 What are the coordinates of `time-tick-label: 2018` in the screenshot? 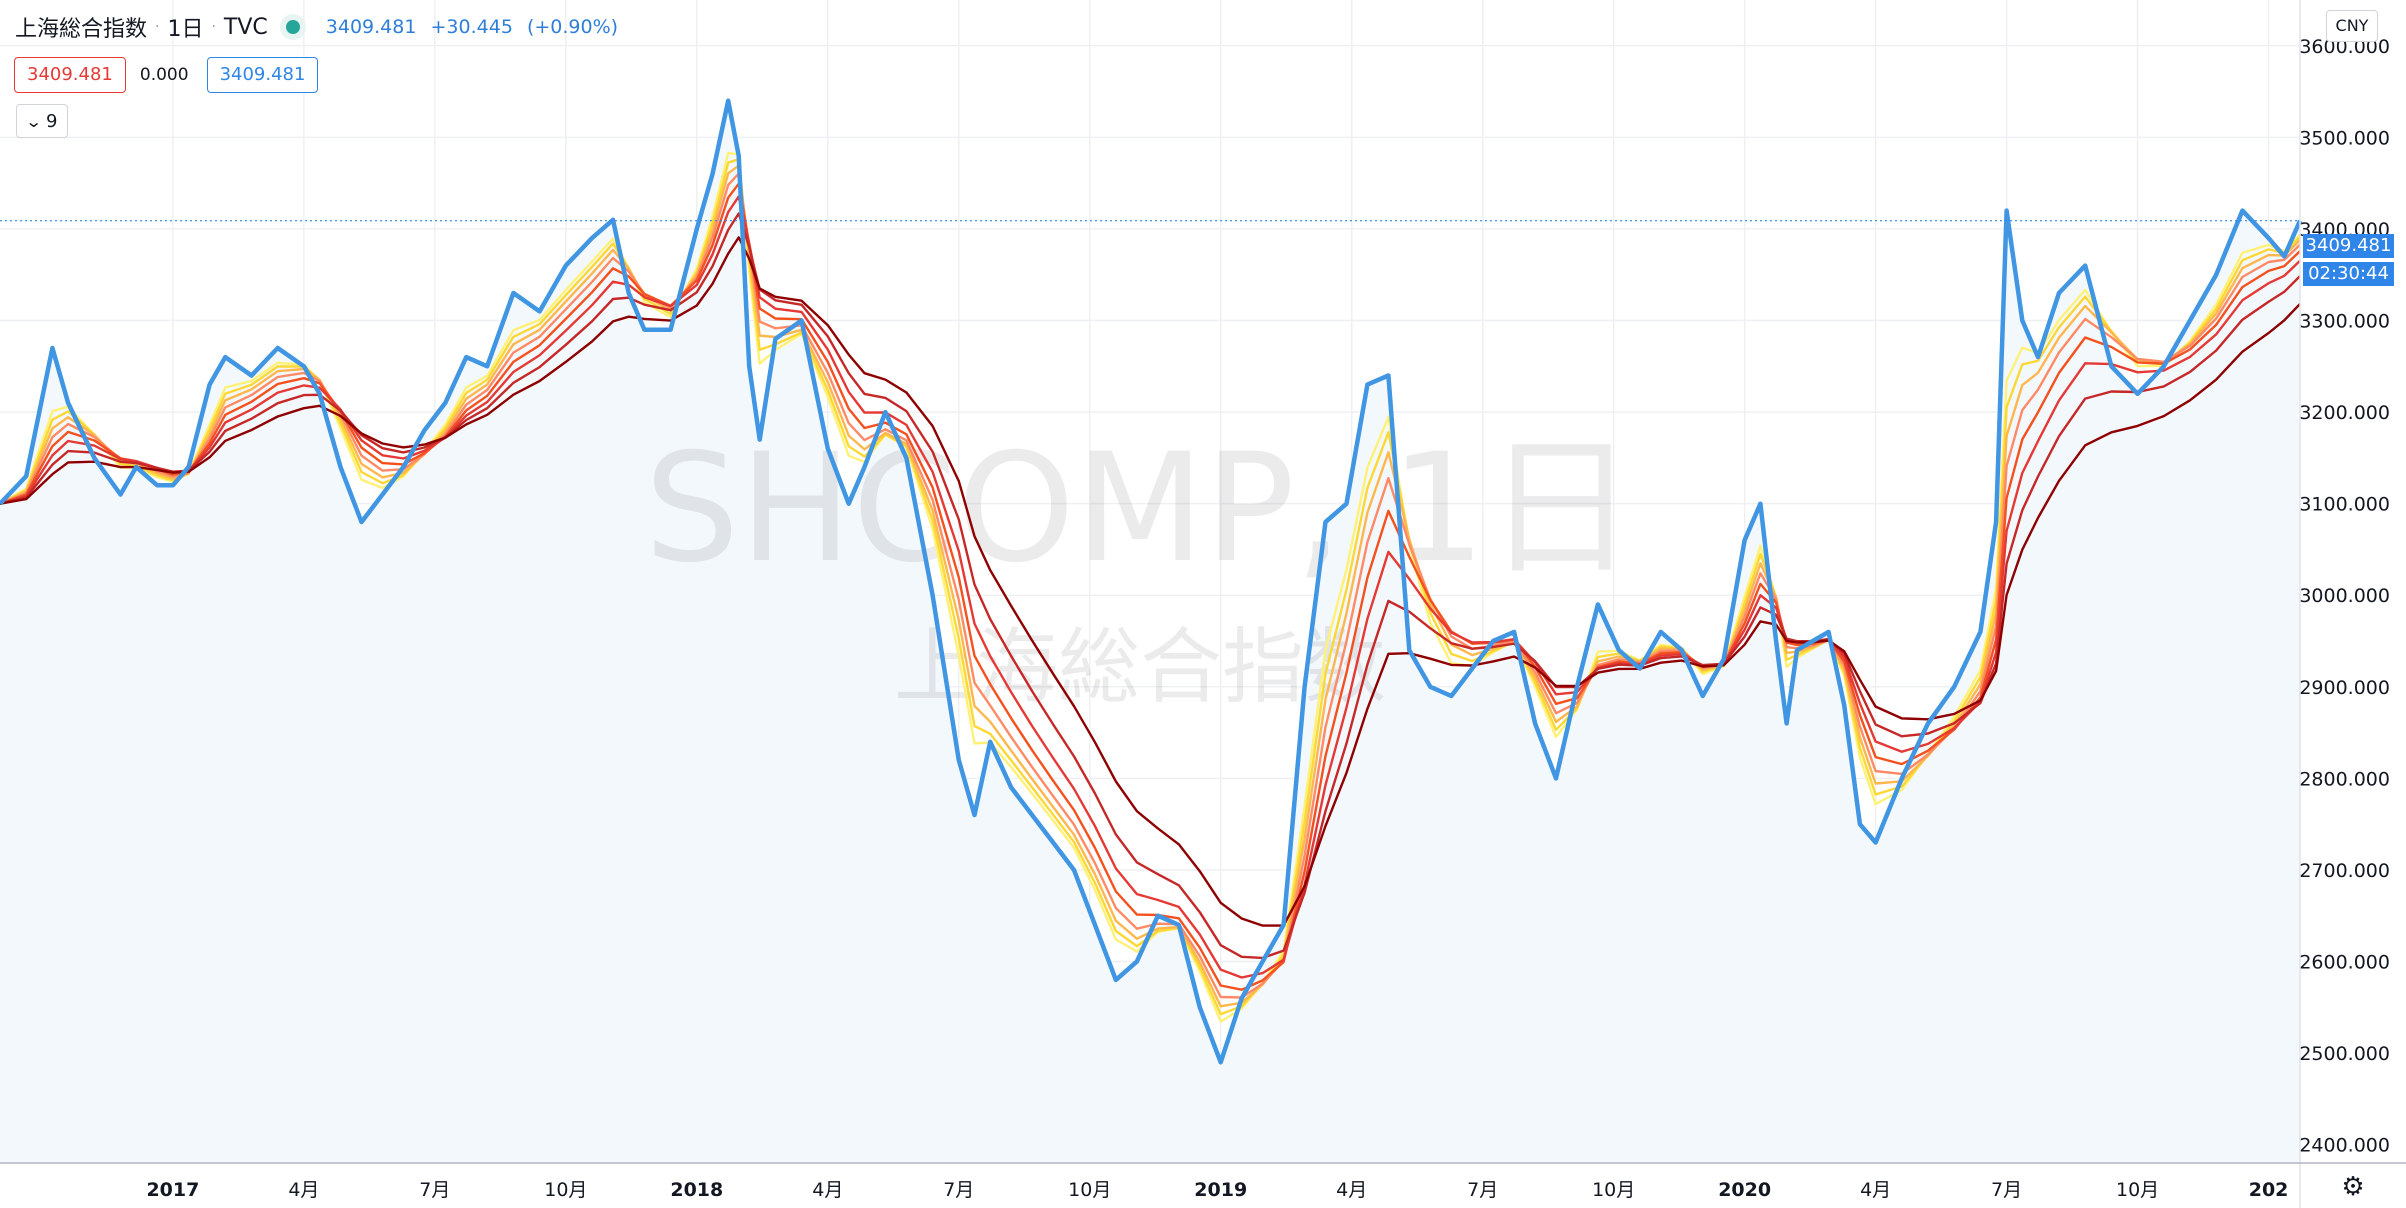 It's located at (696, 1190).